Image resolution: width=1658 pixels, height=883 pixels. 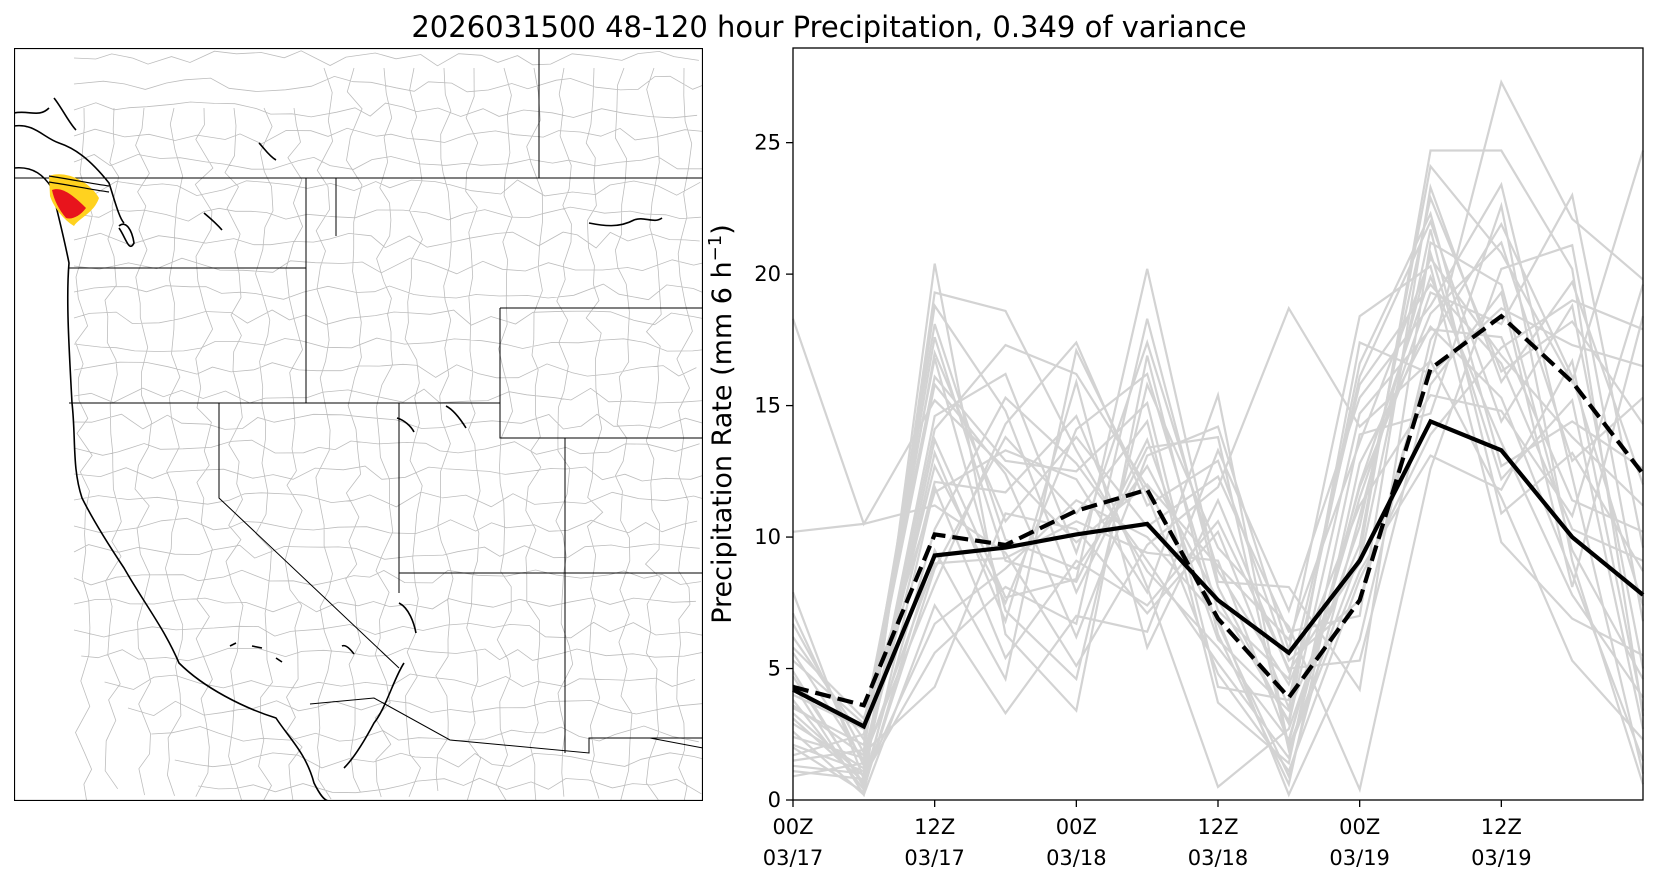 What do you see at coordinates (767, 406) in the screenshot?
I see `y-tick-label: 15` at bounding box center [767, 406].